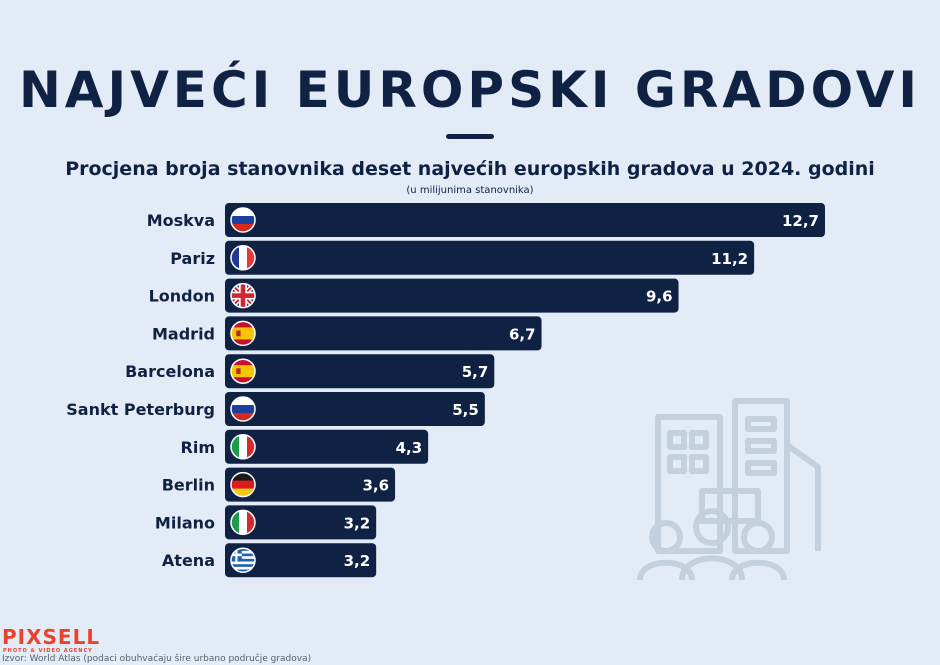 The width and height of the screenshot is (940, 665). Describe the element at coordinates (192, 258) in the screenshot. I see `category-label: Pariz` at that location.